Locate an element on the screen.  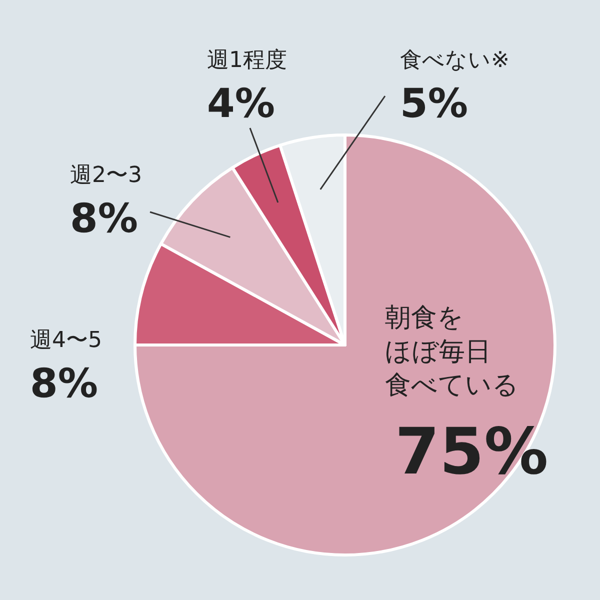
data-label: 75% is located at coordinates (471, 453).